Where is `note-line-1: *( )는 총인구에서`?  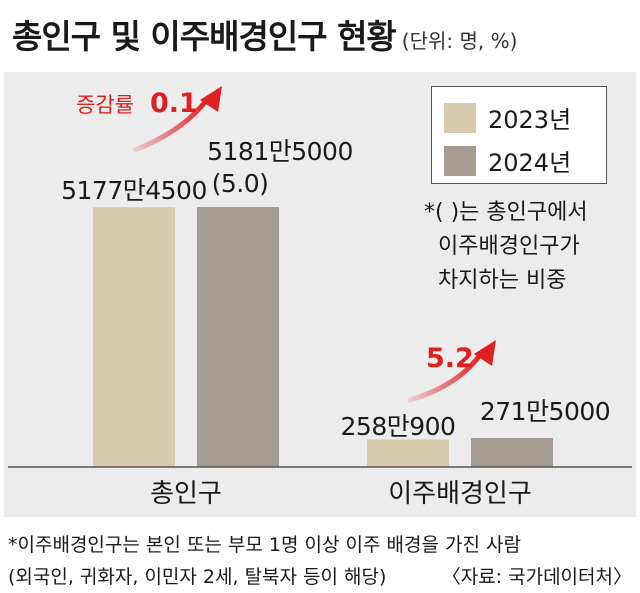 note-line-1: *( )는 총인구에서 is located at coordinates (506, 212).